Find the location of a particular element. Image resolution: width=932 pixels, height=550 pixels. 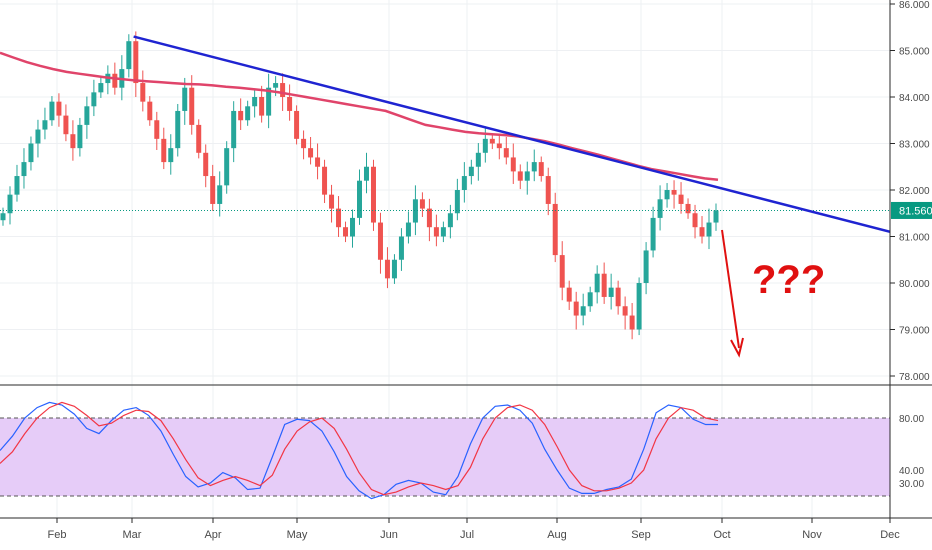

stochastic-band is located at coordinates (445, 457).